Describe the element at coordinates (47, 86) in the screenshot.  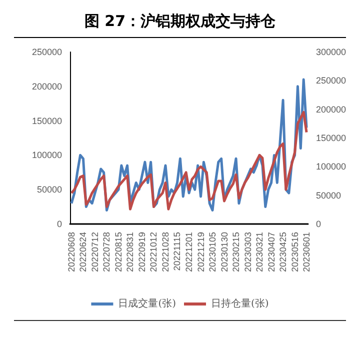
I see `y-tick-label: 200000` at that location.